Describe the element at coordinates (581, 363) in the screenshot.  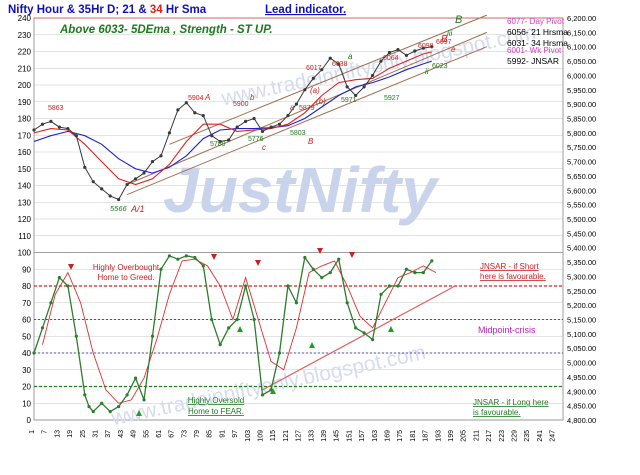
I see `y-right-tick-label: 5,000.00` at that location.